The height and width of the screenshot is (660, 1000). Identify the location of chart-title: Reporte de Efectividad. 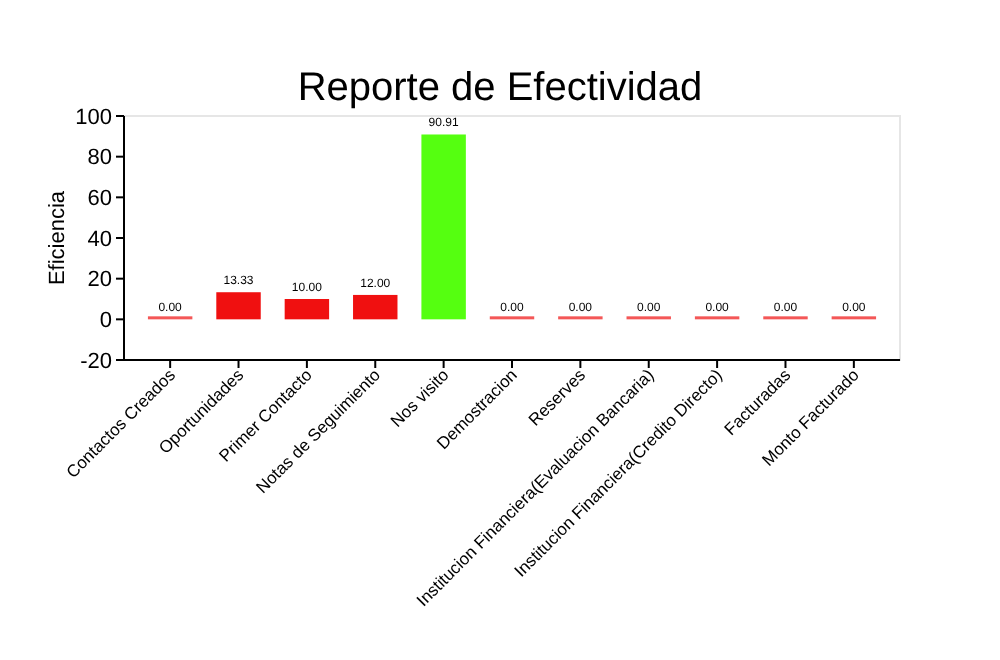
(500, 88).